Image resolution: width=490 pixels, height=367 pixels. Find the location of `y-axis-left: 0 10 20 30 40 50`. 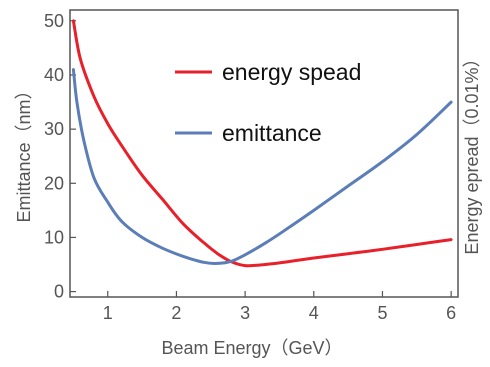

y-axis-left: 0 10 20 30 40 50 is located at coordinates (60, 156).